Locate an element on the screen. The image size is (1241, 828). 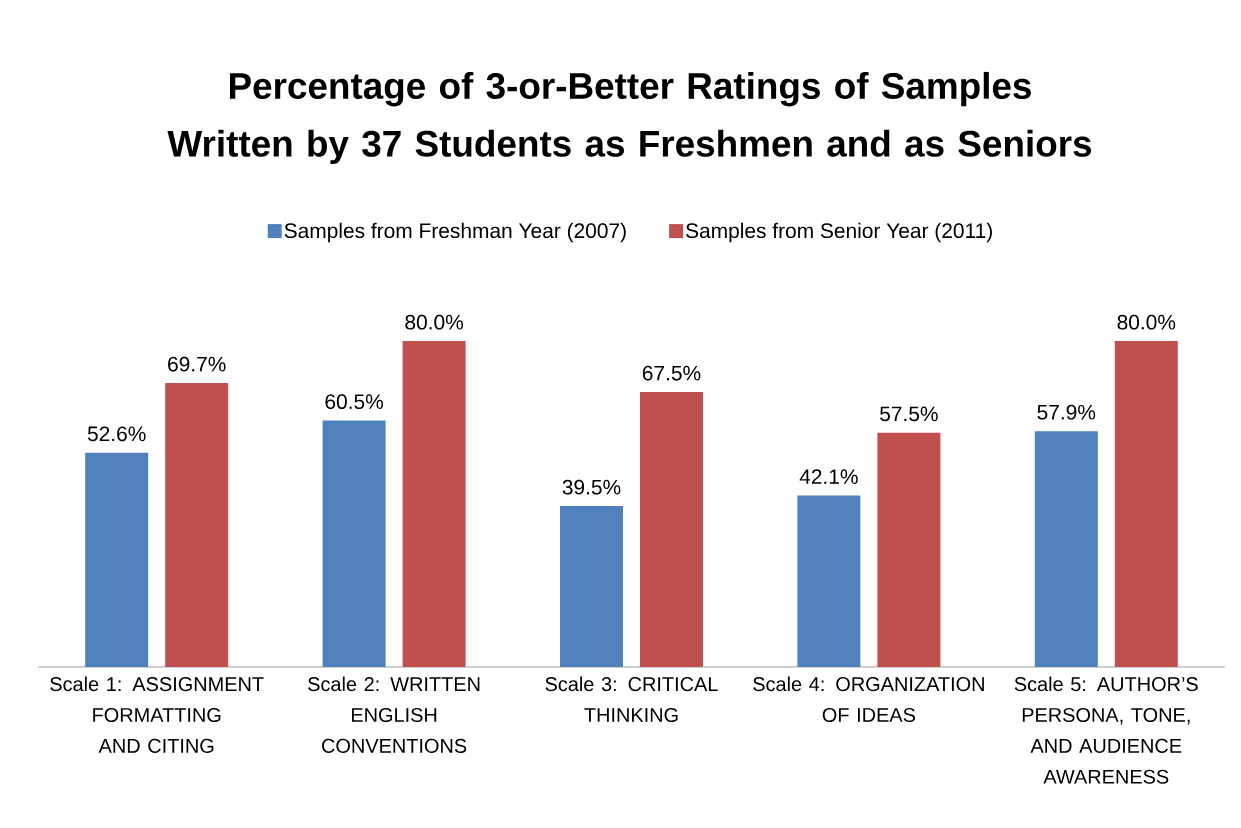
x-tick-label: Scale 4: ORGANIZATION OF IDEAS is located at coordinates (868, 699).